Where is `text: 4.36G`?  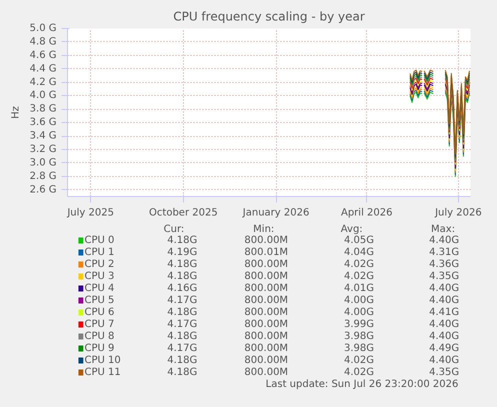
text: 4.36G is located at coordinates (444, 264).